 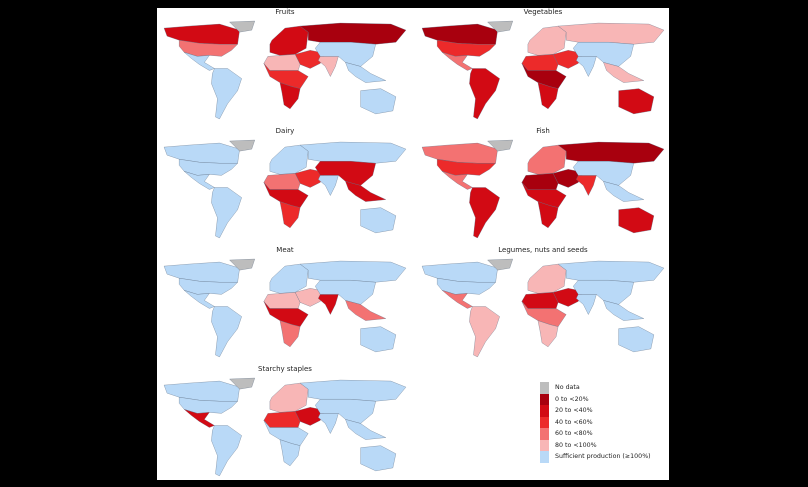 What do you see at coordinates (285, 369) in the screenshot?
I see `panel-title: Starchy staples` at bounding box center [285, 369].